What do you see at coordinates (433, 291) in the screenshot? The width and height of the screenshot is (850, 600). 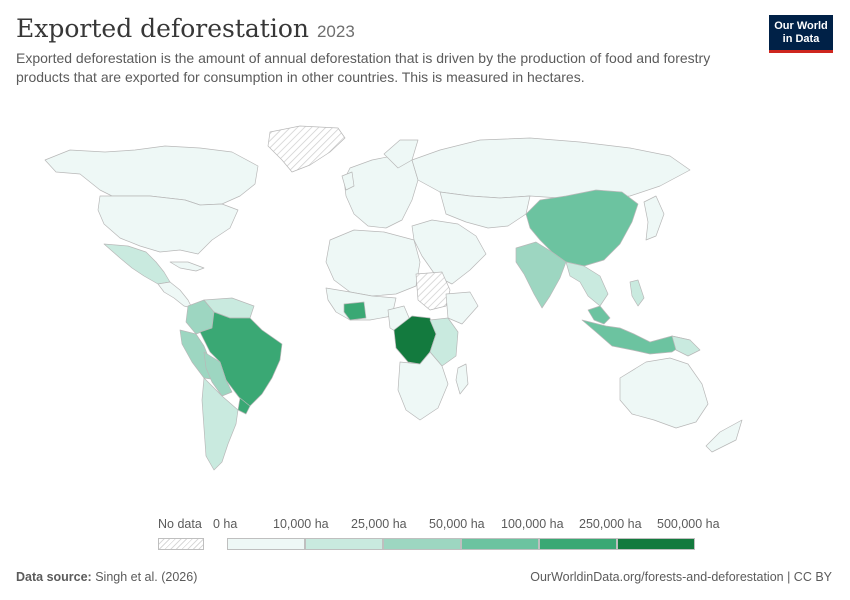 I see `region-sudan` at bounding box center [433, 291].